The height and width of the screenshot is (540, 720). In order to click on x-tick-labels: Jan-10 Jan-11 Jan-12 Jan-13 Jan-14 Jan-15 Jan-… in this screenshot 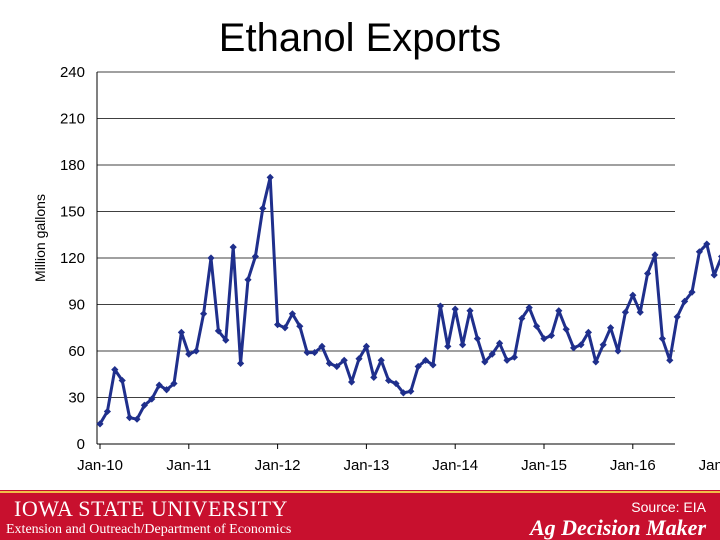, I will do `click(398, 465)`.